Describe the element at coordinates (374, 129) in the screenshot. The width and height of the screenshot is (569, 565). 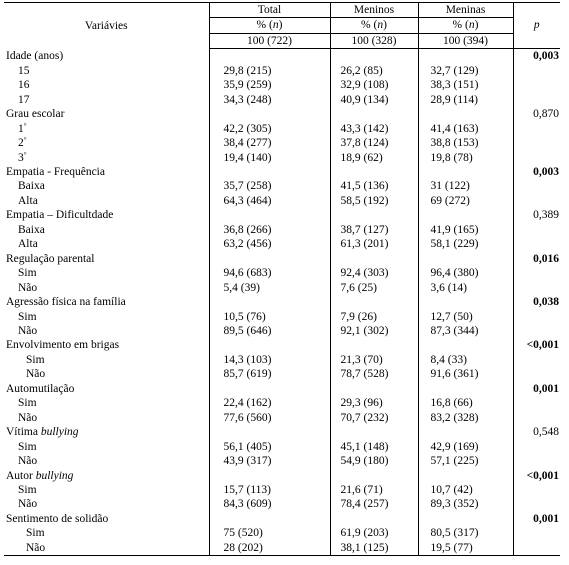
I see `cell-boys: 43,3 (142)` at that location.